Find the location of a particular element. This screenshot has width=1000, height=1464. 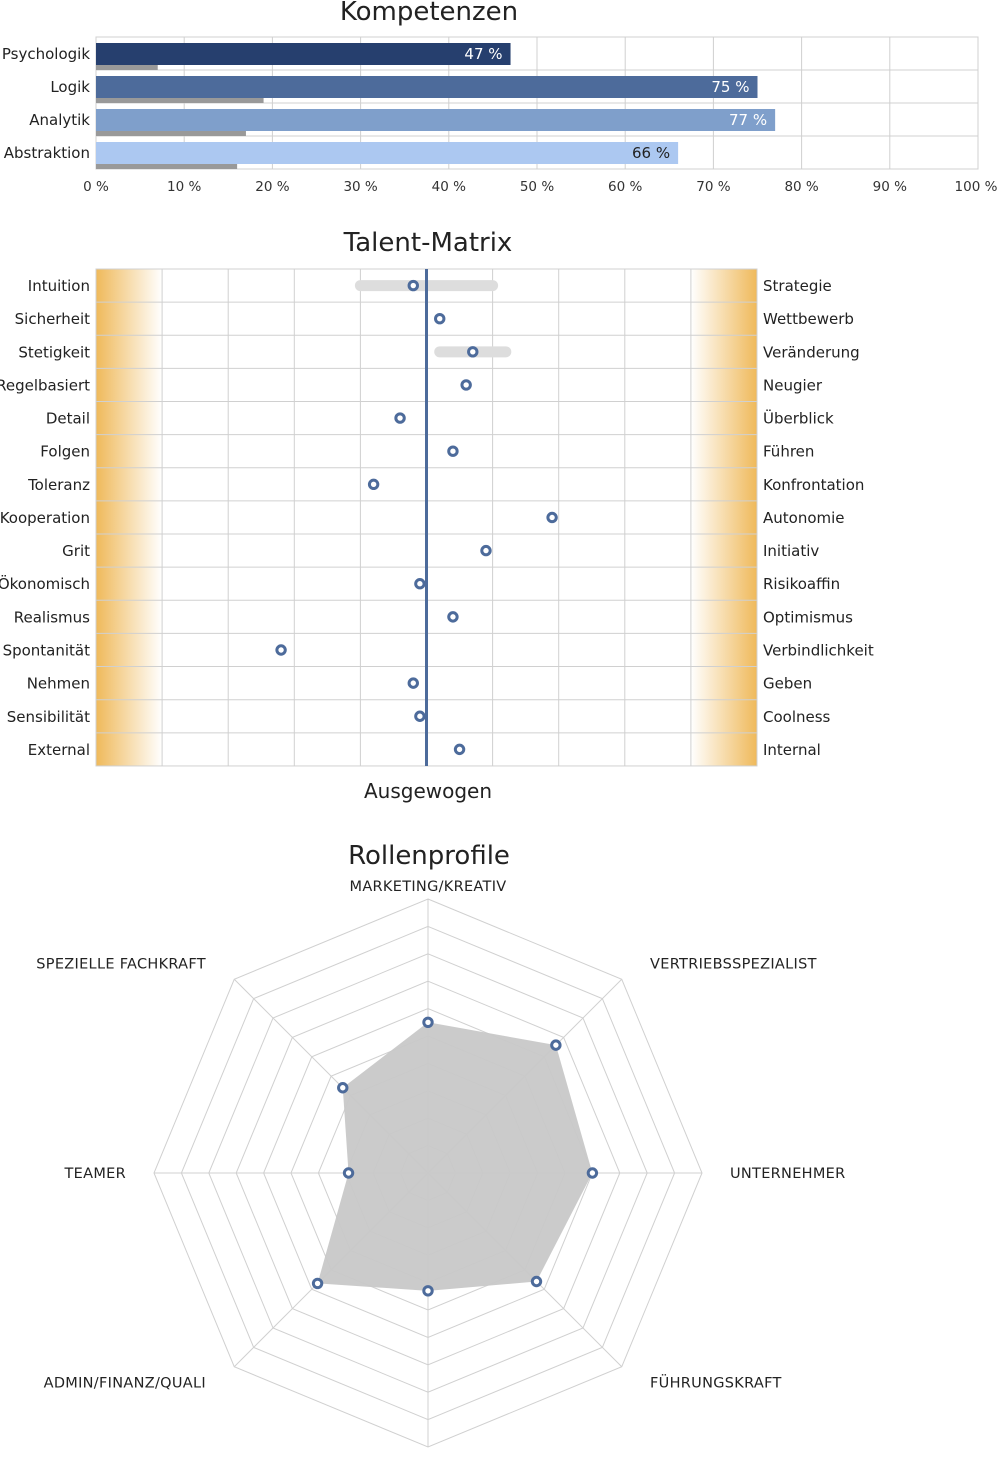

radar-axis-label: VERTRIEBSSPEZIALIST is located at coordinates (733, 965).